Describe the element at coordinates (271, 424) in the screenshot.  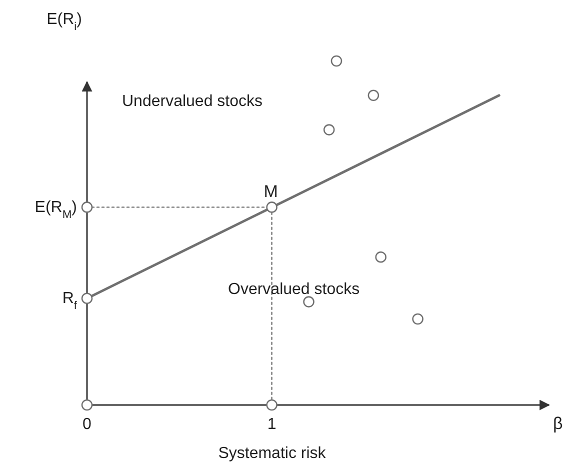
I see `x-tick-label: 1` at that location.